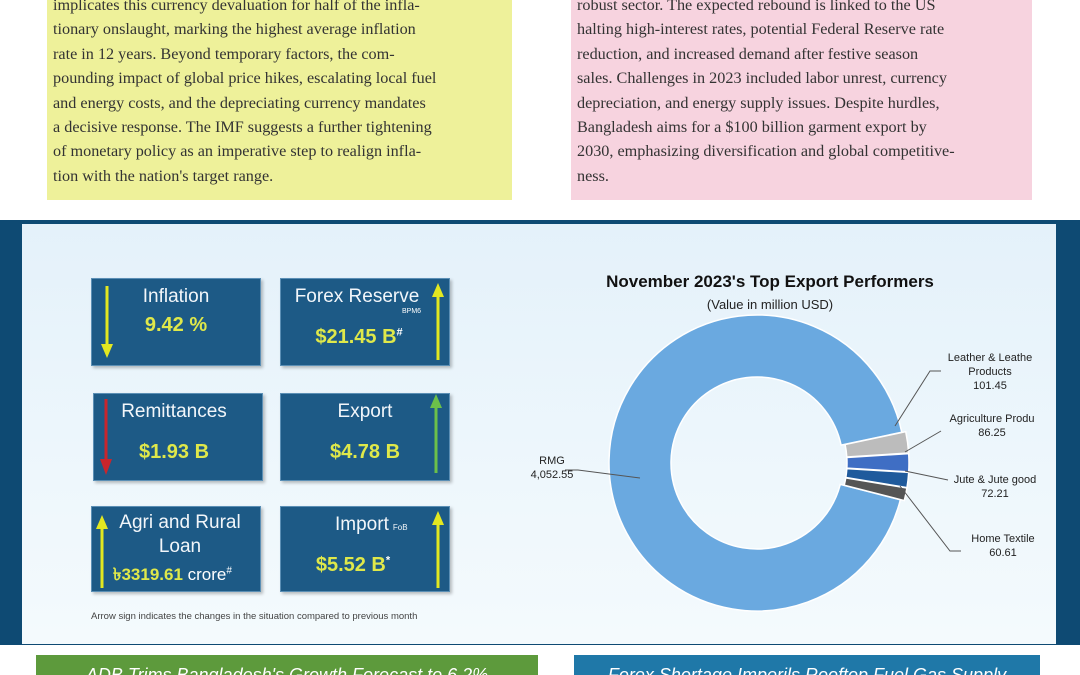 The width and height of the screenshot is (1080, 675). What do you see at coordinates (412, 311) in the screenshot?
I see `forex-sub: BPM6` at bounding box center [412, 311].